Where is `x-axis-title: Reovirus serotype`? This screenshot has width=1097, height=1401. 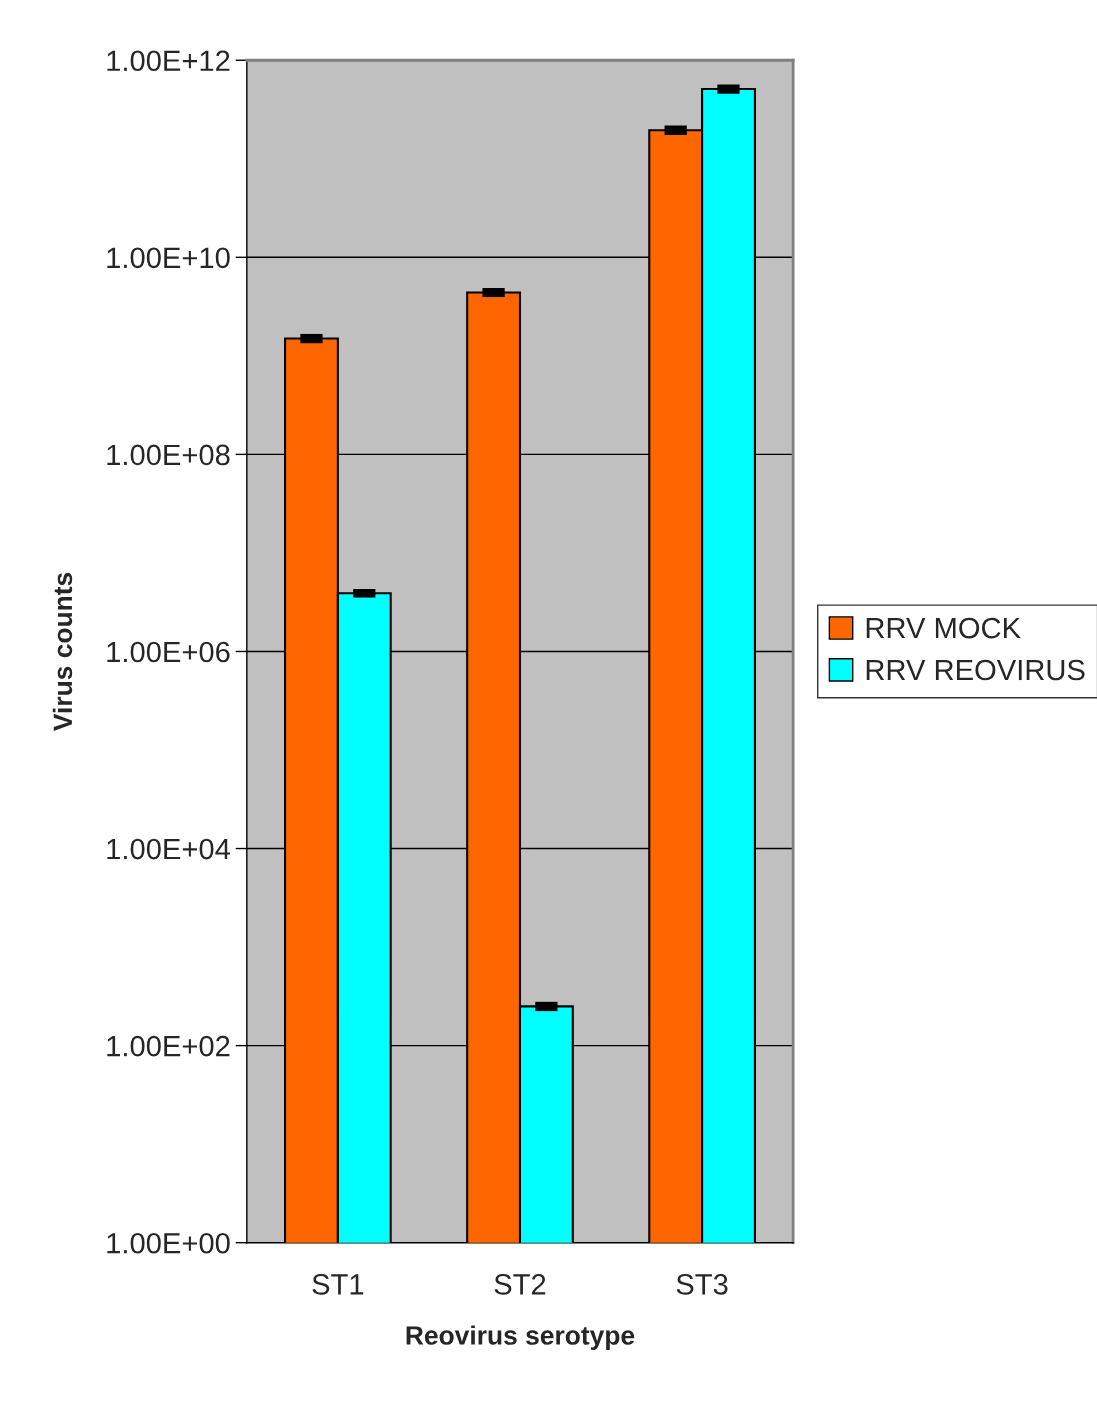
x-axis-title: Reovirus serotype is located at coordinates (520, 1338).